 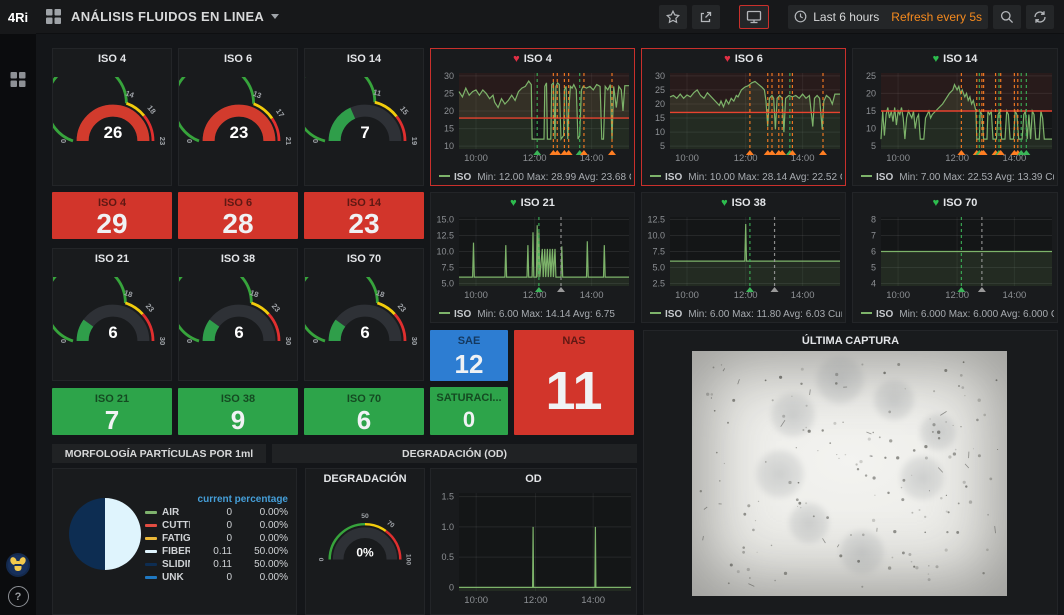 I want to click on panel-title: OD, so click(x=533, y=479).